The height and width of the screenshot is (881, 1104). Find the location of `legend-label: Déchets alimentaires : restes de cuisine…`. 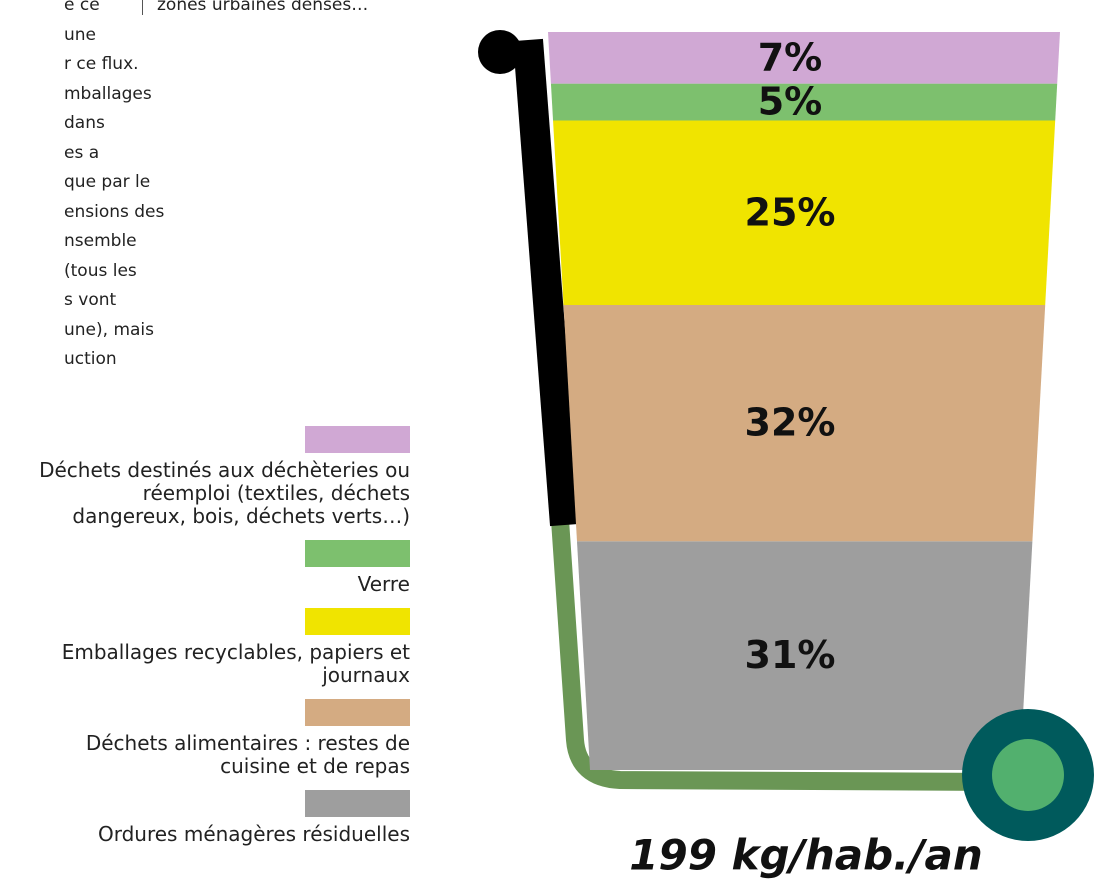

legend-label: Déchets alimentaires : restes de cuisine… is located at coordinates (247, 754).